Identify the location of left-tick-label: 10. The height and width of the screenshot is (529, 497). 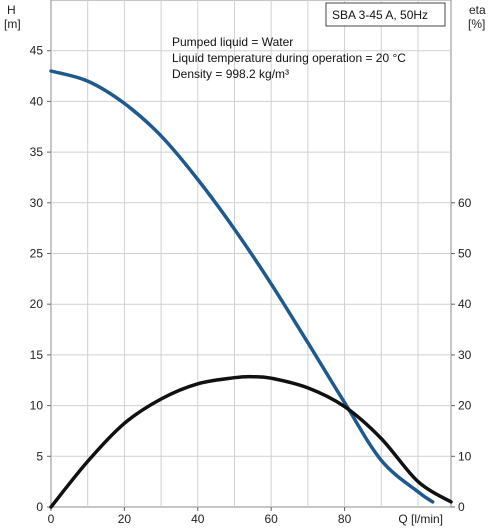
(37, 406).